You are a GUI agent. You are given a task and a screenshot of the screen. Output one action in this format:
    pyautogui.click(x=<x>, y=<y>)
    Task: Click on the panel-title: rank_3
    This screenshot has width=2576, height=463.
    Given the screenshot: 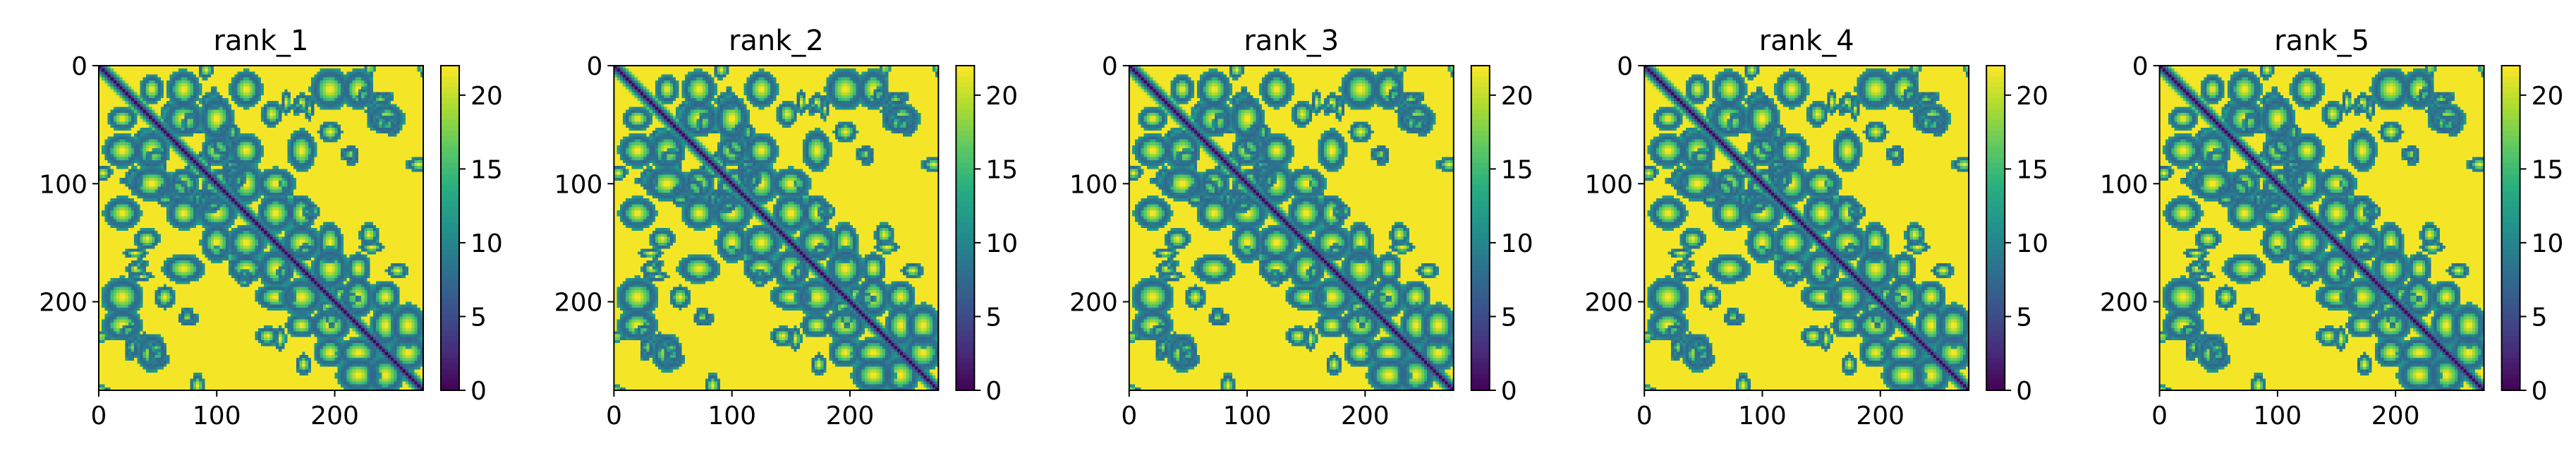 What is the action you would take?
    pyautogui.click(x=1291, y=41)
    